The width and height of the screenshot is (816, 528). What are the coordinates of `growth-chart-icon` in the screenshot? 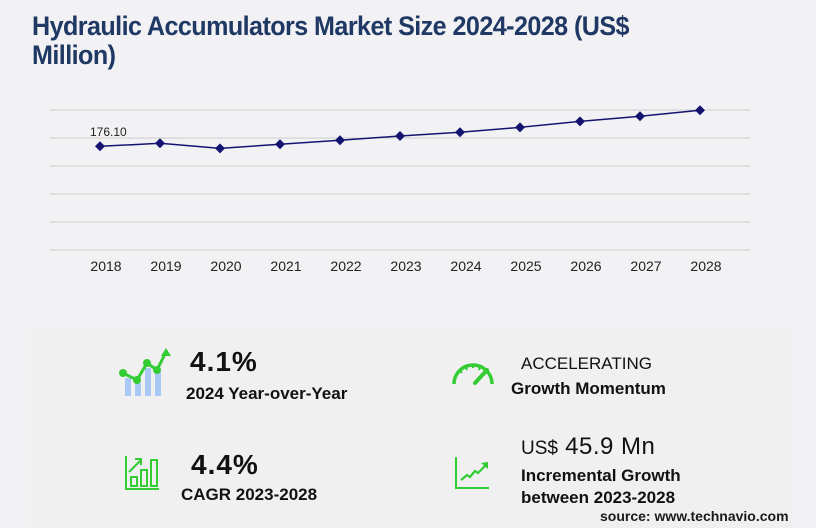 It's located at (145, 372).